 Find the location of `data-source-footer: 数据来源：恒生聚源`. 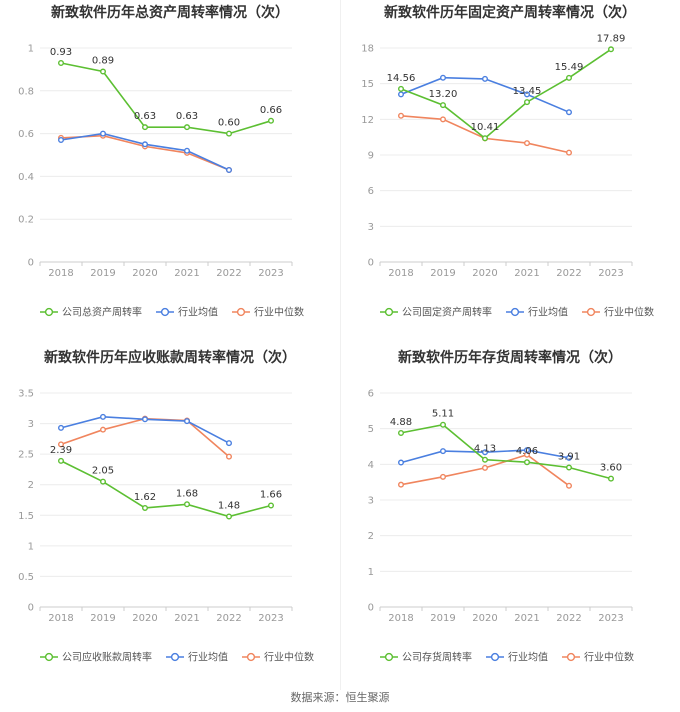

data-source-footer: 数据来源：恒生聚源 is located at coordinates (340, 697).